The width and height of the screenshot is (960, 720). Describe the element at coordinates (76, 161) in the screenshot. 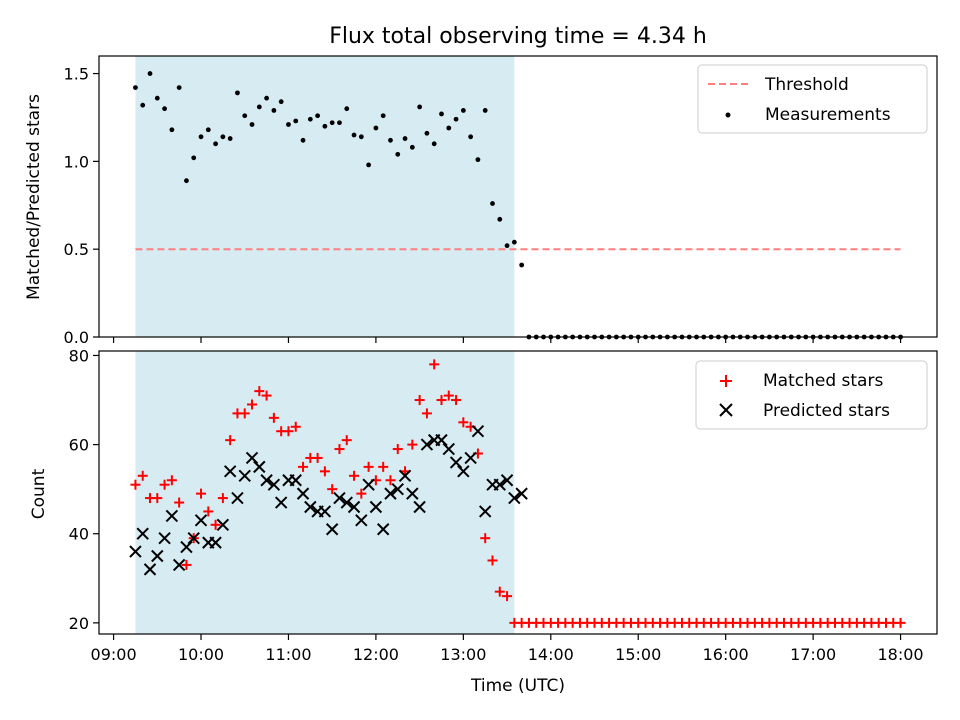

I see `top-y-tick-label: 1.0` at that location.